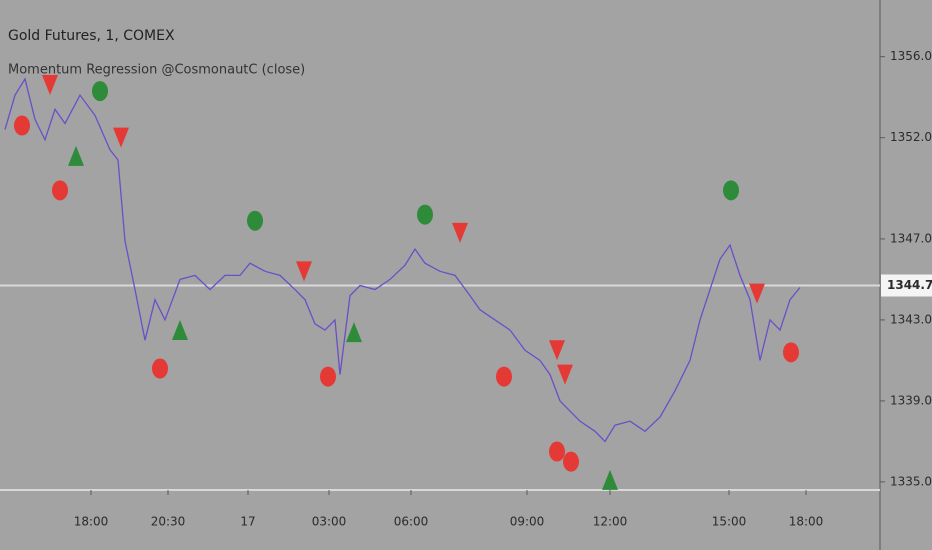 Image resolution: width=932 pixels, height=550 pixels. Describe the element at coordinates (329, 522) in the screenshot. I see `x-tick-label: 03:00` at that location.